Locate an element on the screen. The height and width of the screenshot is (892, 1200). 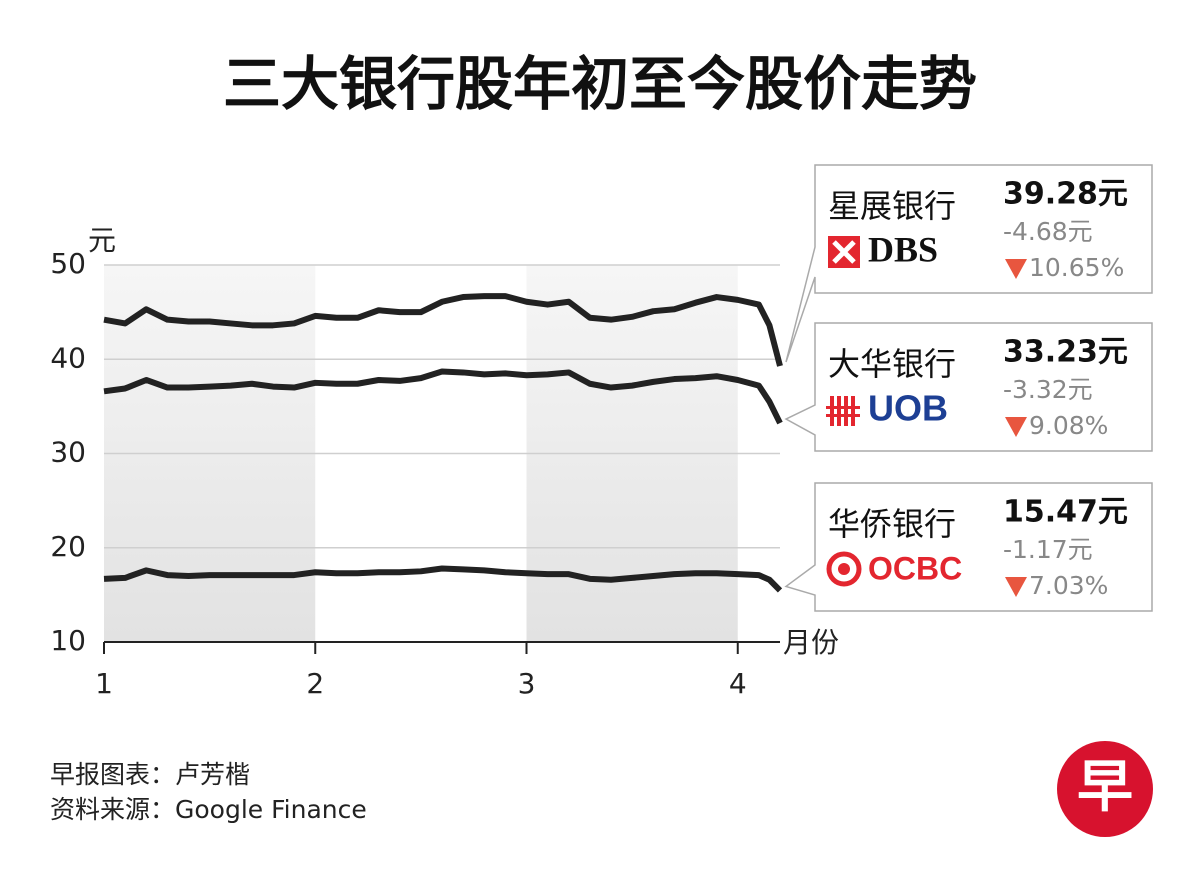
legend-name: 大华银行 is located at coordinates (892, 364).